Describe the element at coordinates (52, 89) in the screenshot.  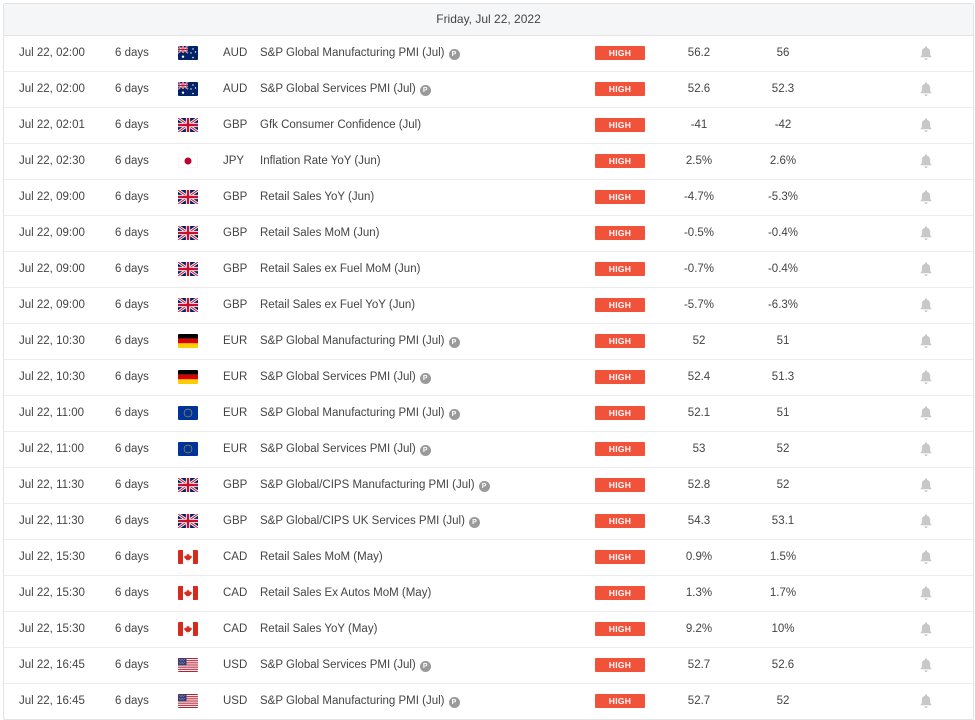
I see `event-time: Jul 22, 02:00` at that location.